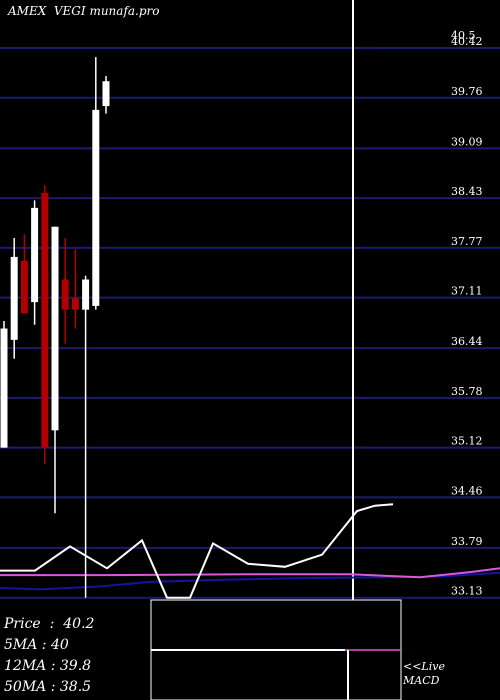  What do you see at coordinates (49, 624) in the screenshot?
I see `legend-price: Price : 40.2` at bounding box center [49, 624].